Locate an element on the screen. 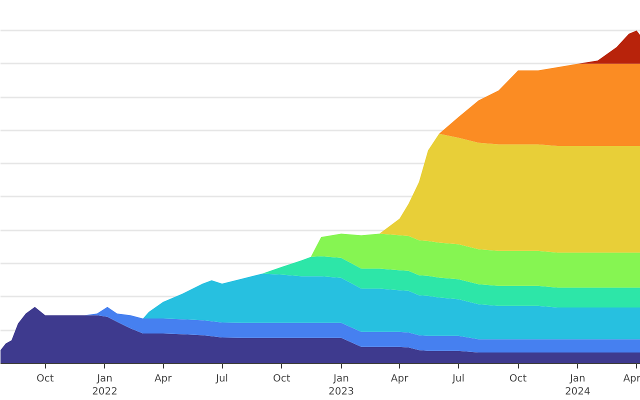 The image size is (640, 400). x-tick-label: Jan 2022 is located at coordinates (105, 386).